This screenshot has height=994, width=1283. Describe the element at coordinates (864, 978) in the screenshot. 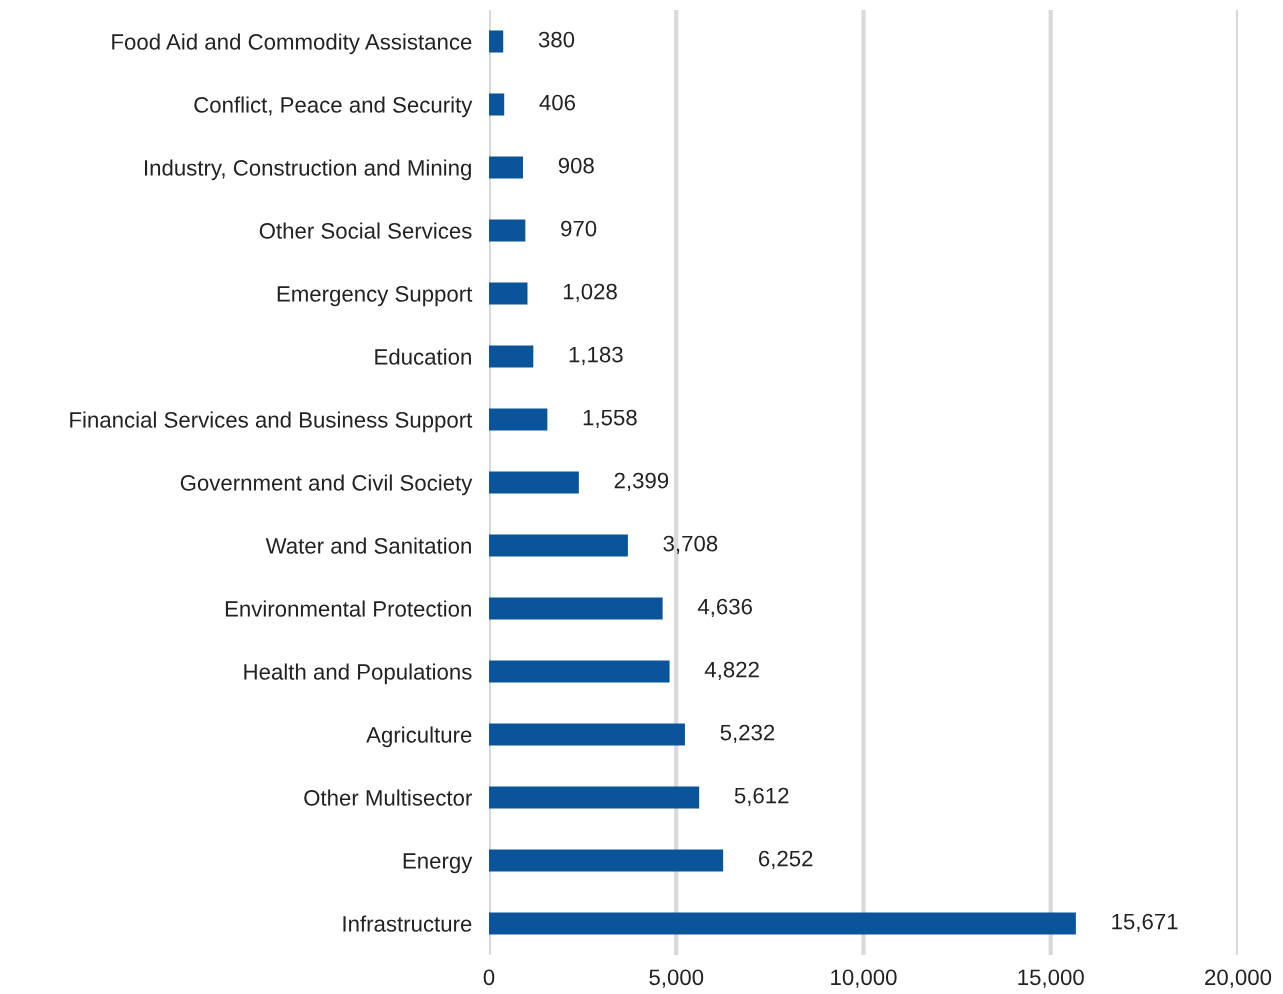

I see `x-tick-label: 10,000` at that location.